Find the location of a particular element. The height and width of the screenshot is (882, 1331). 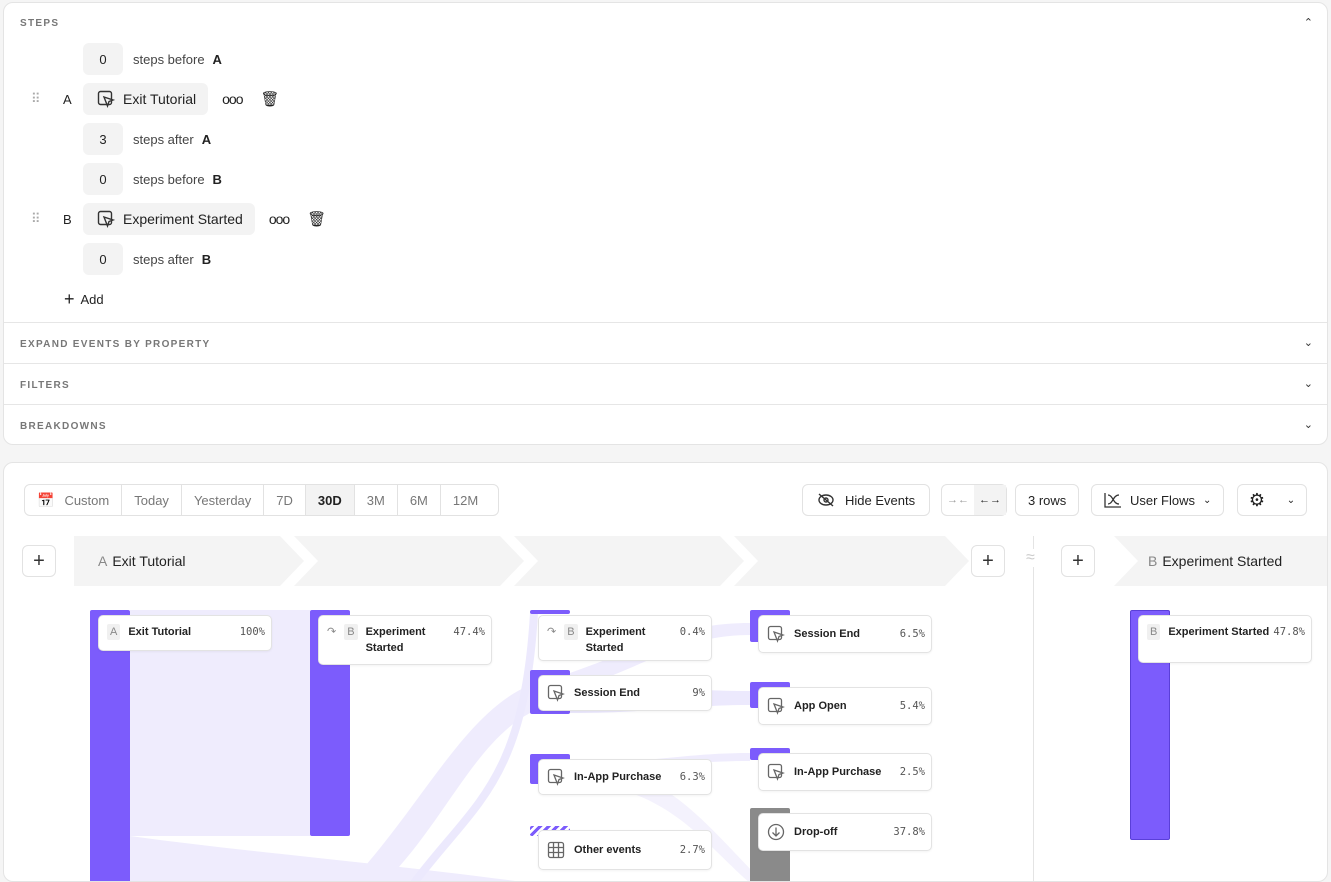

date-range-selector: 📅 Custom Today Yesterday 7D 30D 3M 6M 12M is located at coordinates (261, 500).